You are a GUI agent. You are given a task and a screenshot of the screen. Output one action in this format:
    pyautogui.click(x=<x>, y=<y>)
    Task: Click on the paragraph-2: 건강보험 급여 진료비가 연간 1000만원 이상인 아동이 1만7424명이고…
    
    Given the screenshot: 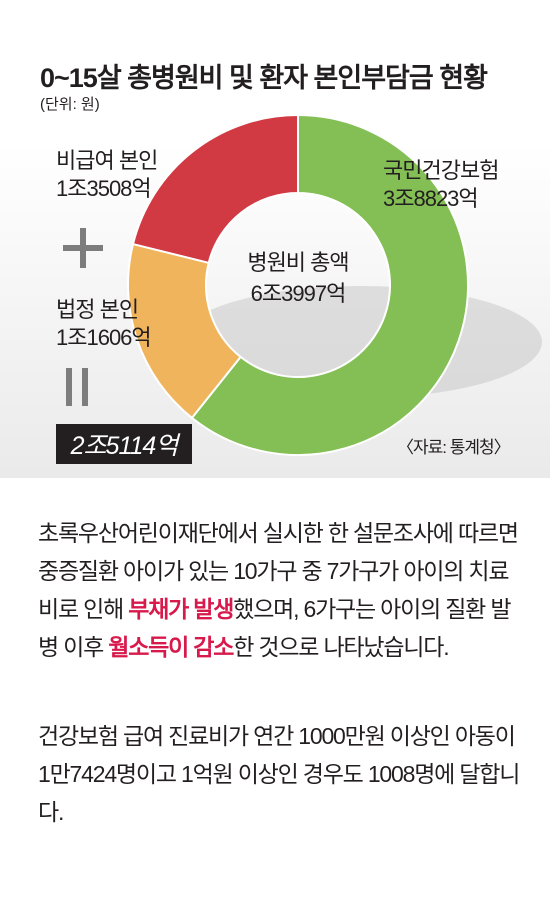 What is the action you would take?
    pyautogui.click(x=279, y=774)
    